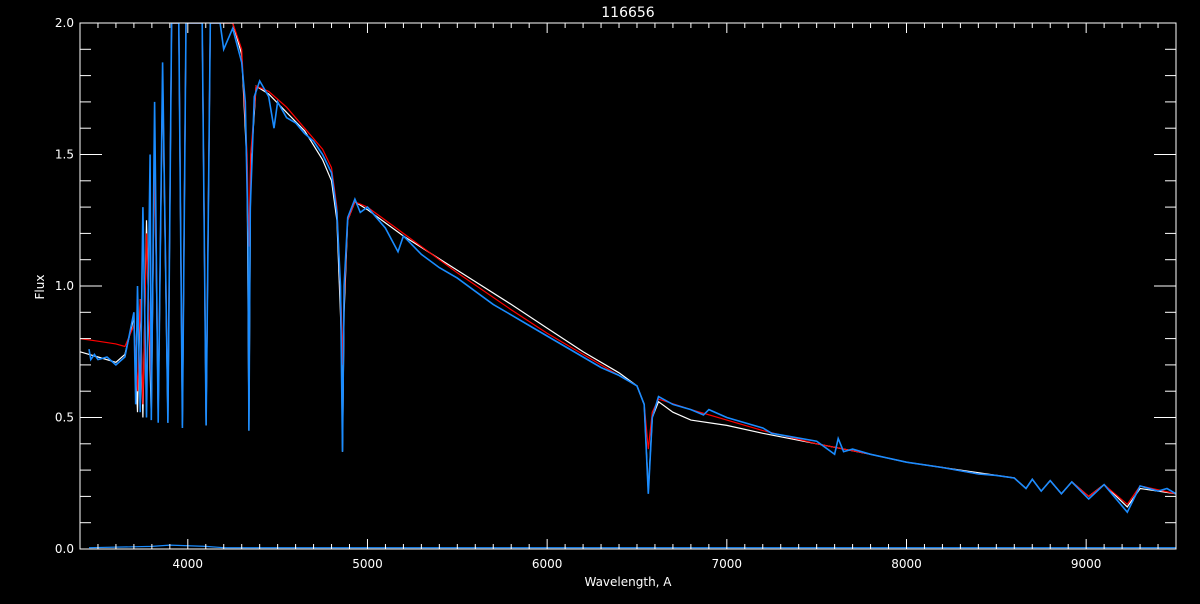 The height and width of the screenshot is (604, 1200). I want to click on x-tick-label: 8000, so click(906, 564).